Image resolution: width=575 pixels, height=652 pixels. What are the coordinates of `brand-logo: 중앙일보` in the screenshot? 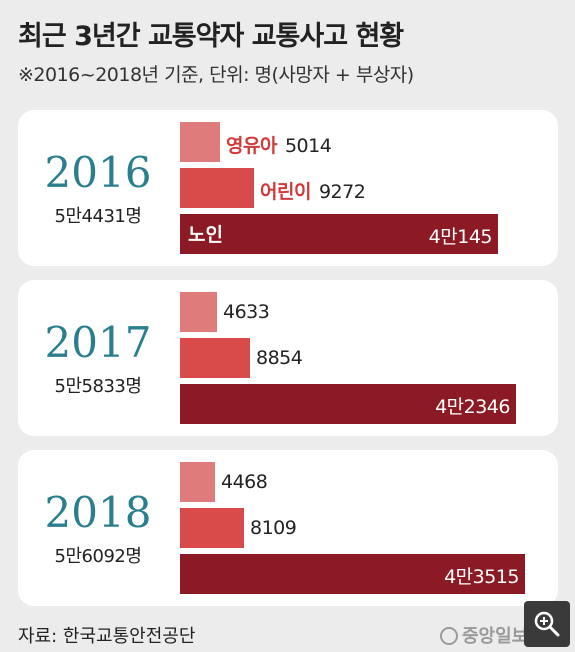 It's located at (484, 635).